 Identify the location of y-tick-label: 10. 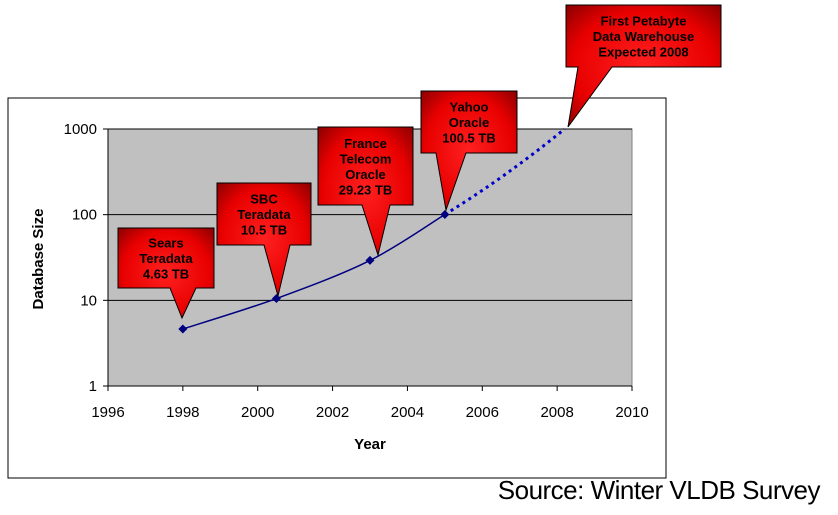
(88, 300).